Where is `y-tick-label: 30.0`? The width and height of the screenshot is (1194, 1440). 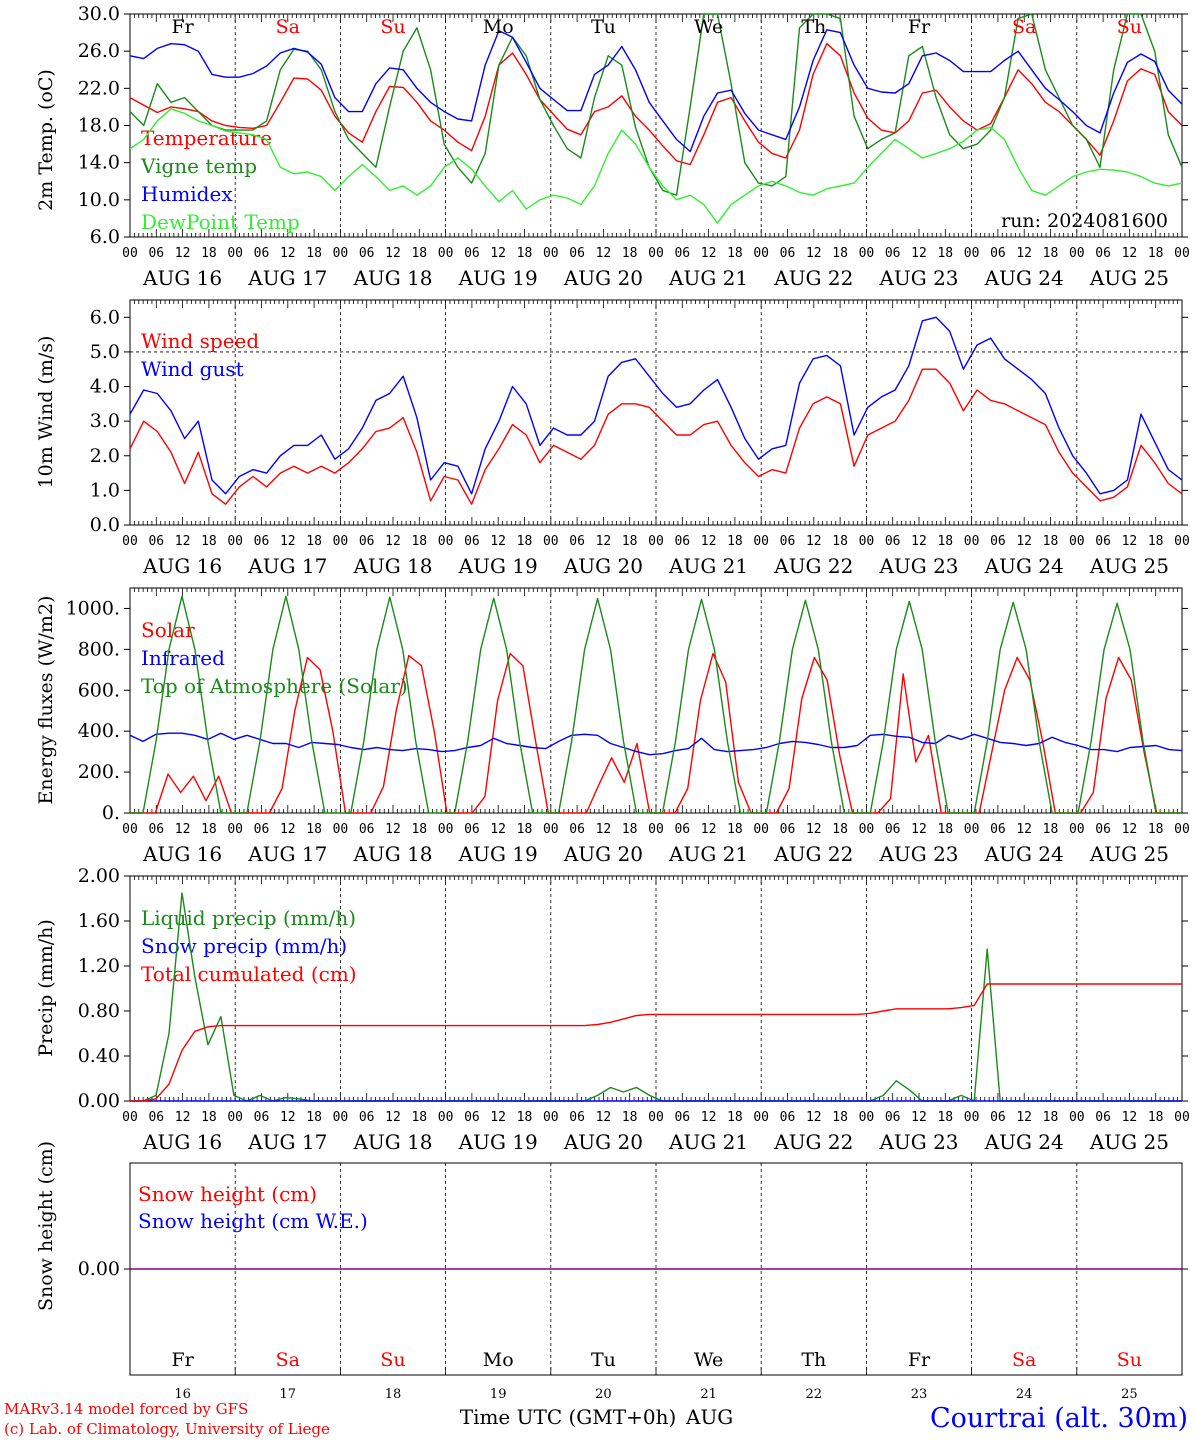
y-tick-label: 30.0 is located at coordinates (99, 14).